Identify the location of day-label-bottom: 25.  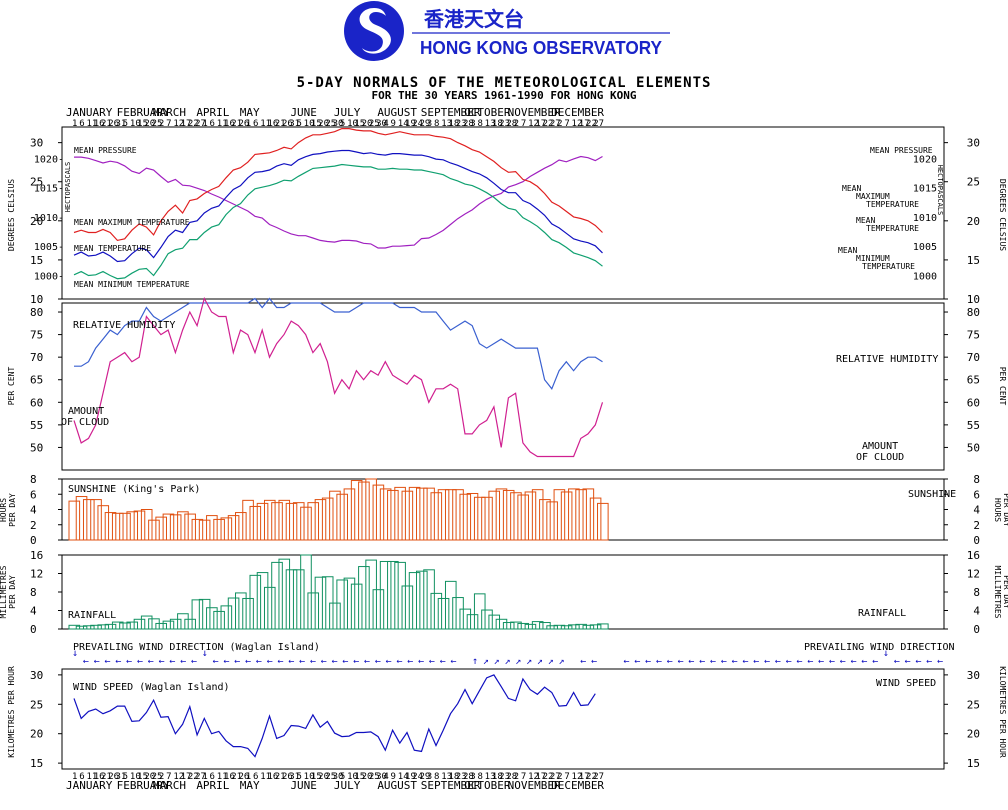
(330, 777).